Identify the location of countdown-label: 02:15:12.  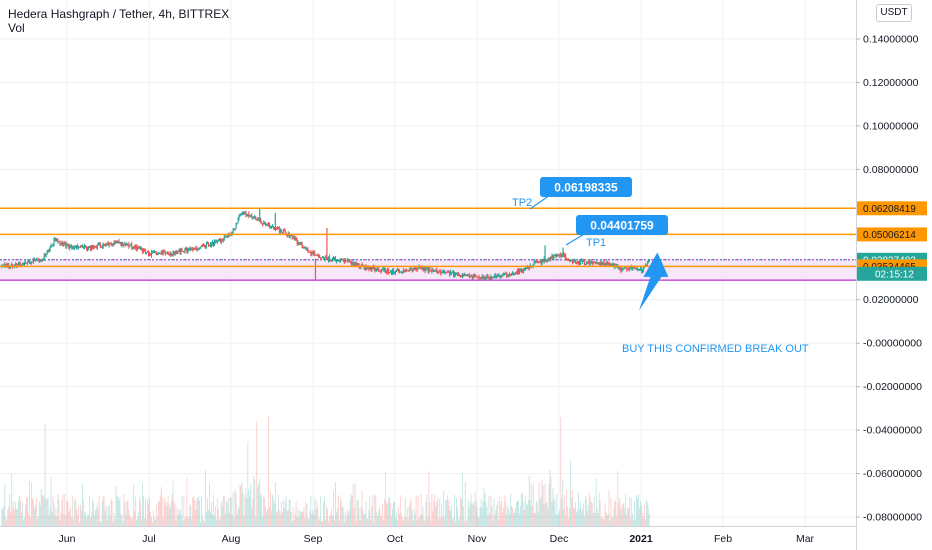
(894, 274).